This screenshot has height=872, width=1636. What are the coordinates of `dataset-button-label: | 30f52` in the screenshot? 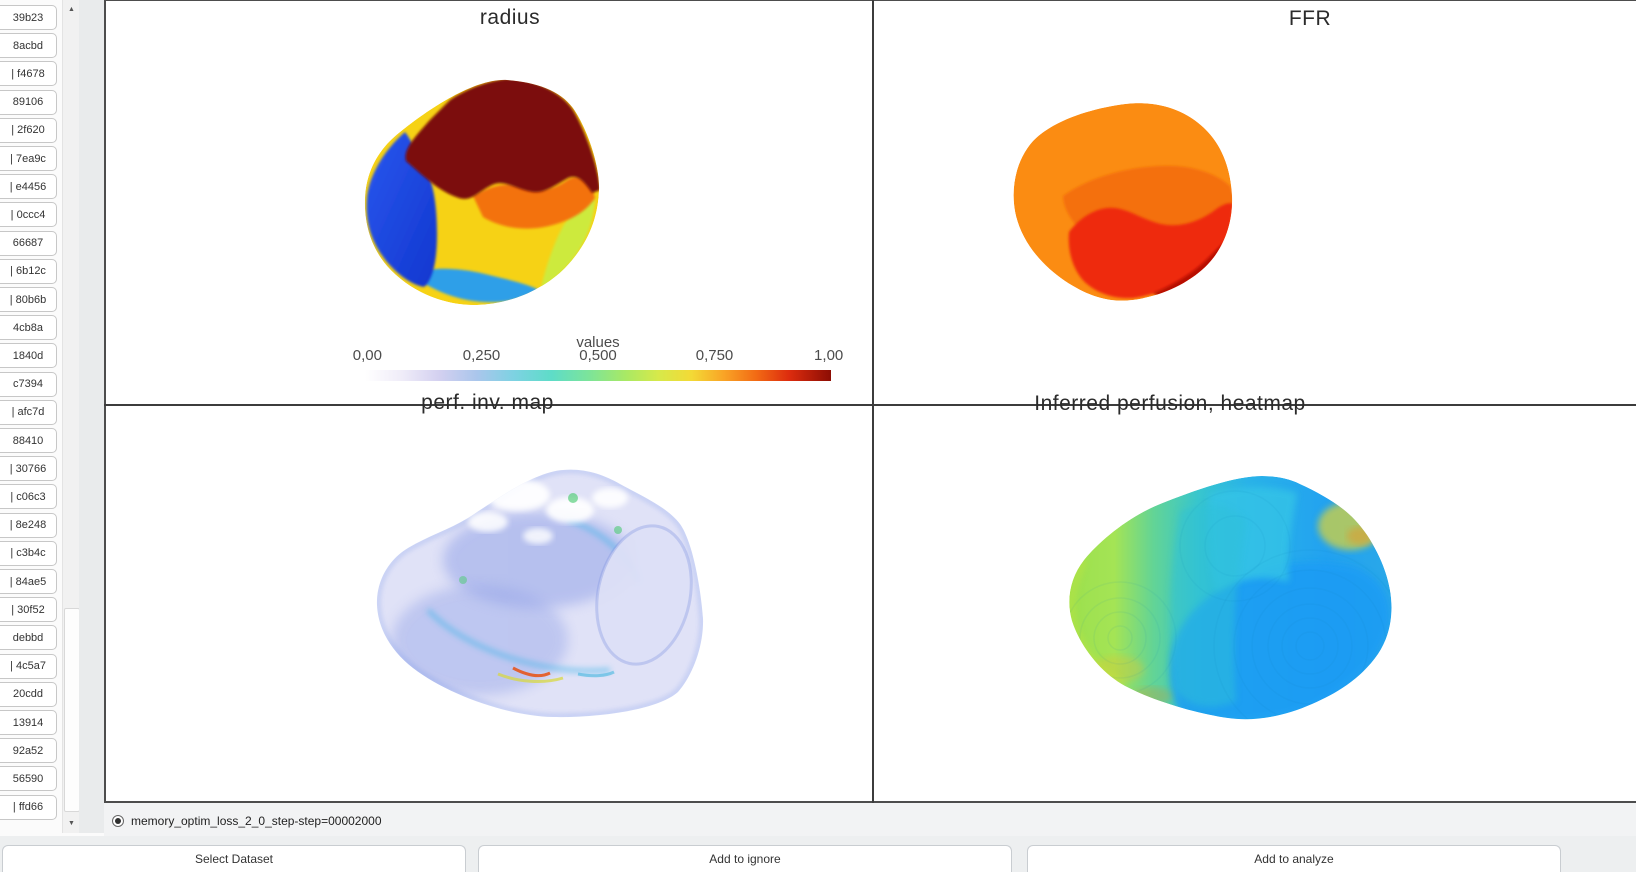 It's located at (28, 609).